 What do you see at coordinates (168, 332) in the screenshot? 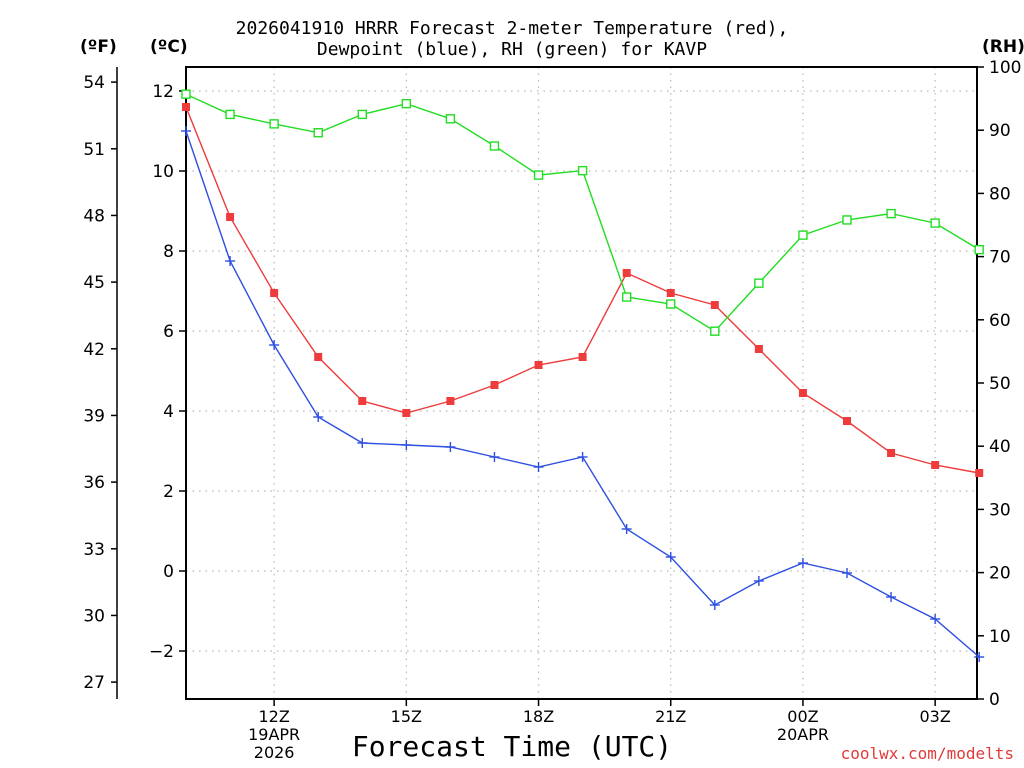
I see `celsius-tick-label: 6` at bounding box center [168, 332].